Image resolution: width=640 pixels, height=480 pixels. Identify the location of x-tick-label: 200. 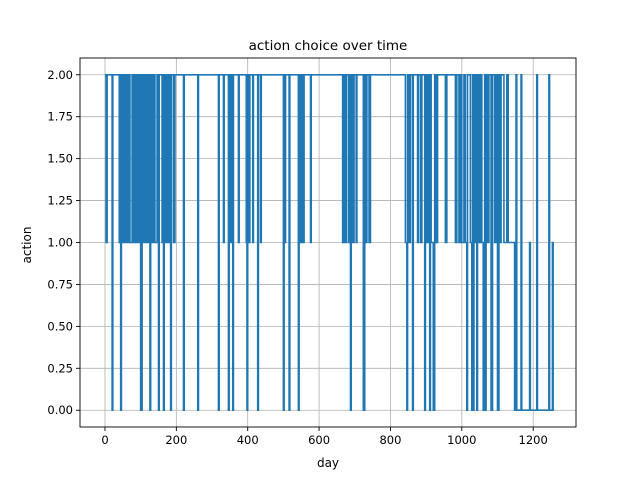
(176, 440).